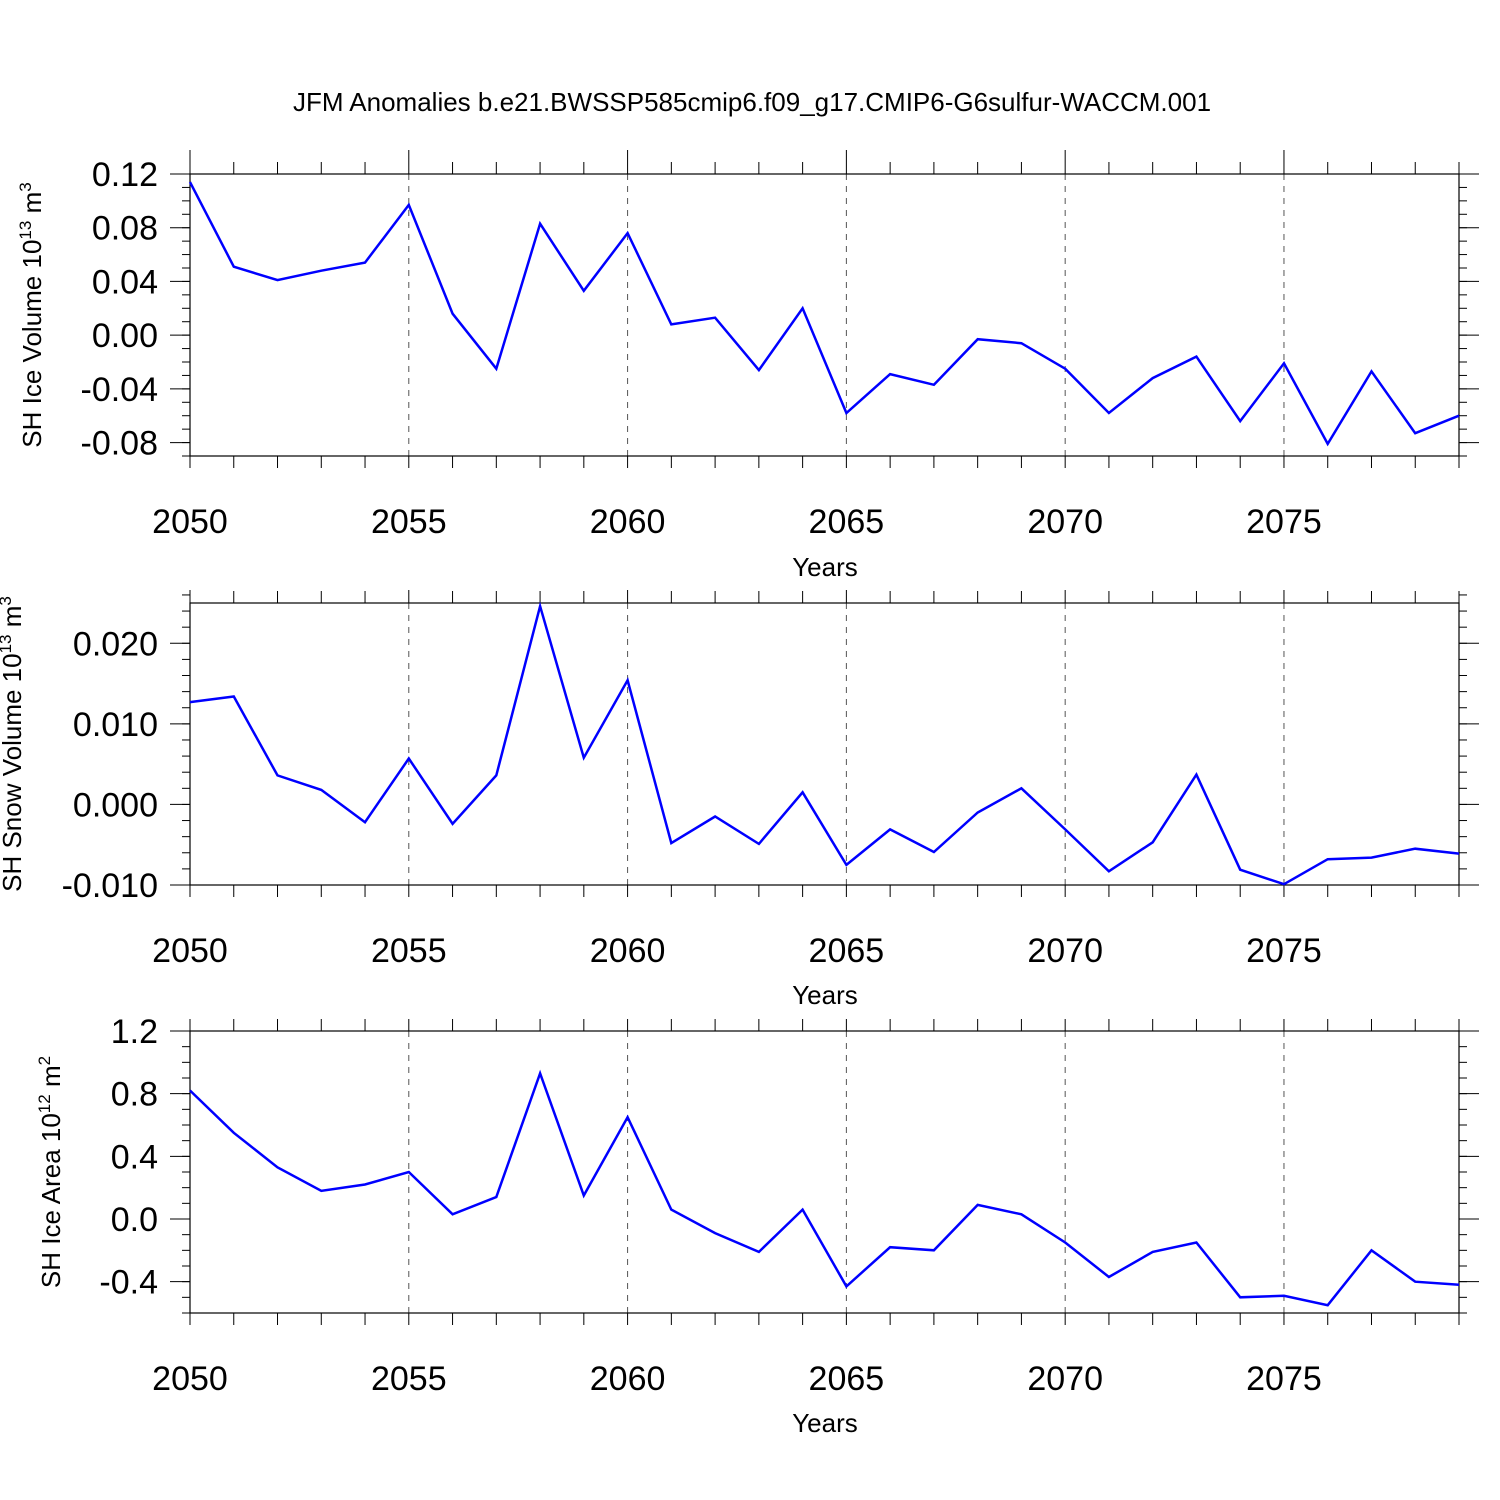 The width and height of the screenshot is (1500, 1500). I want to click on y-axis-title: SH Ice Area 1012 m2, so click(50, 1172).